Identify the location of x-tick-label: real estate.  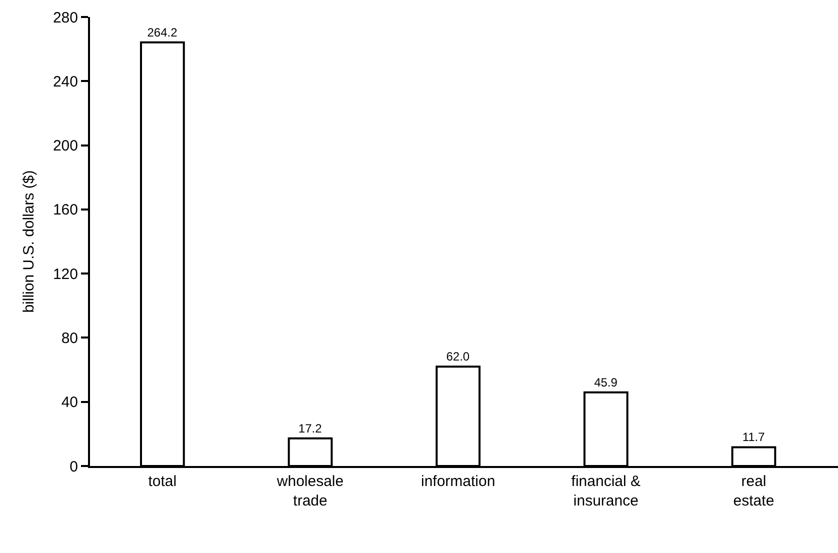
(753, 491).